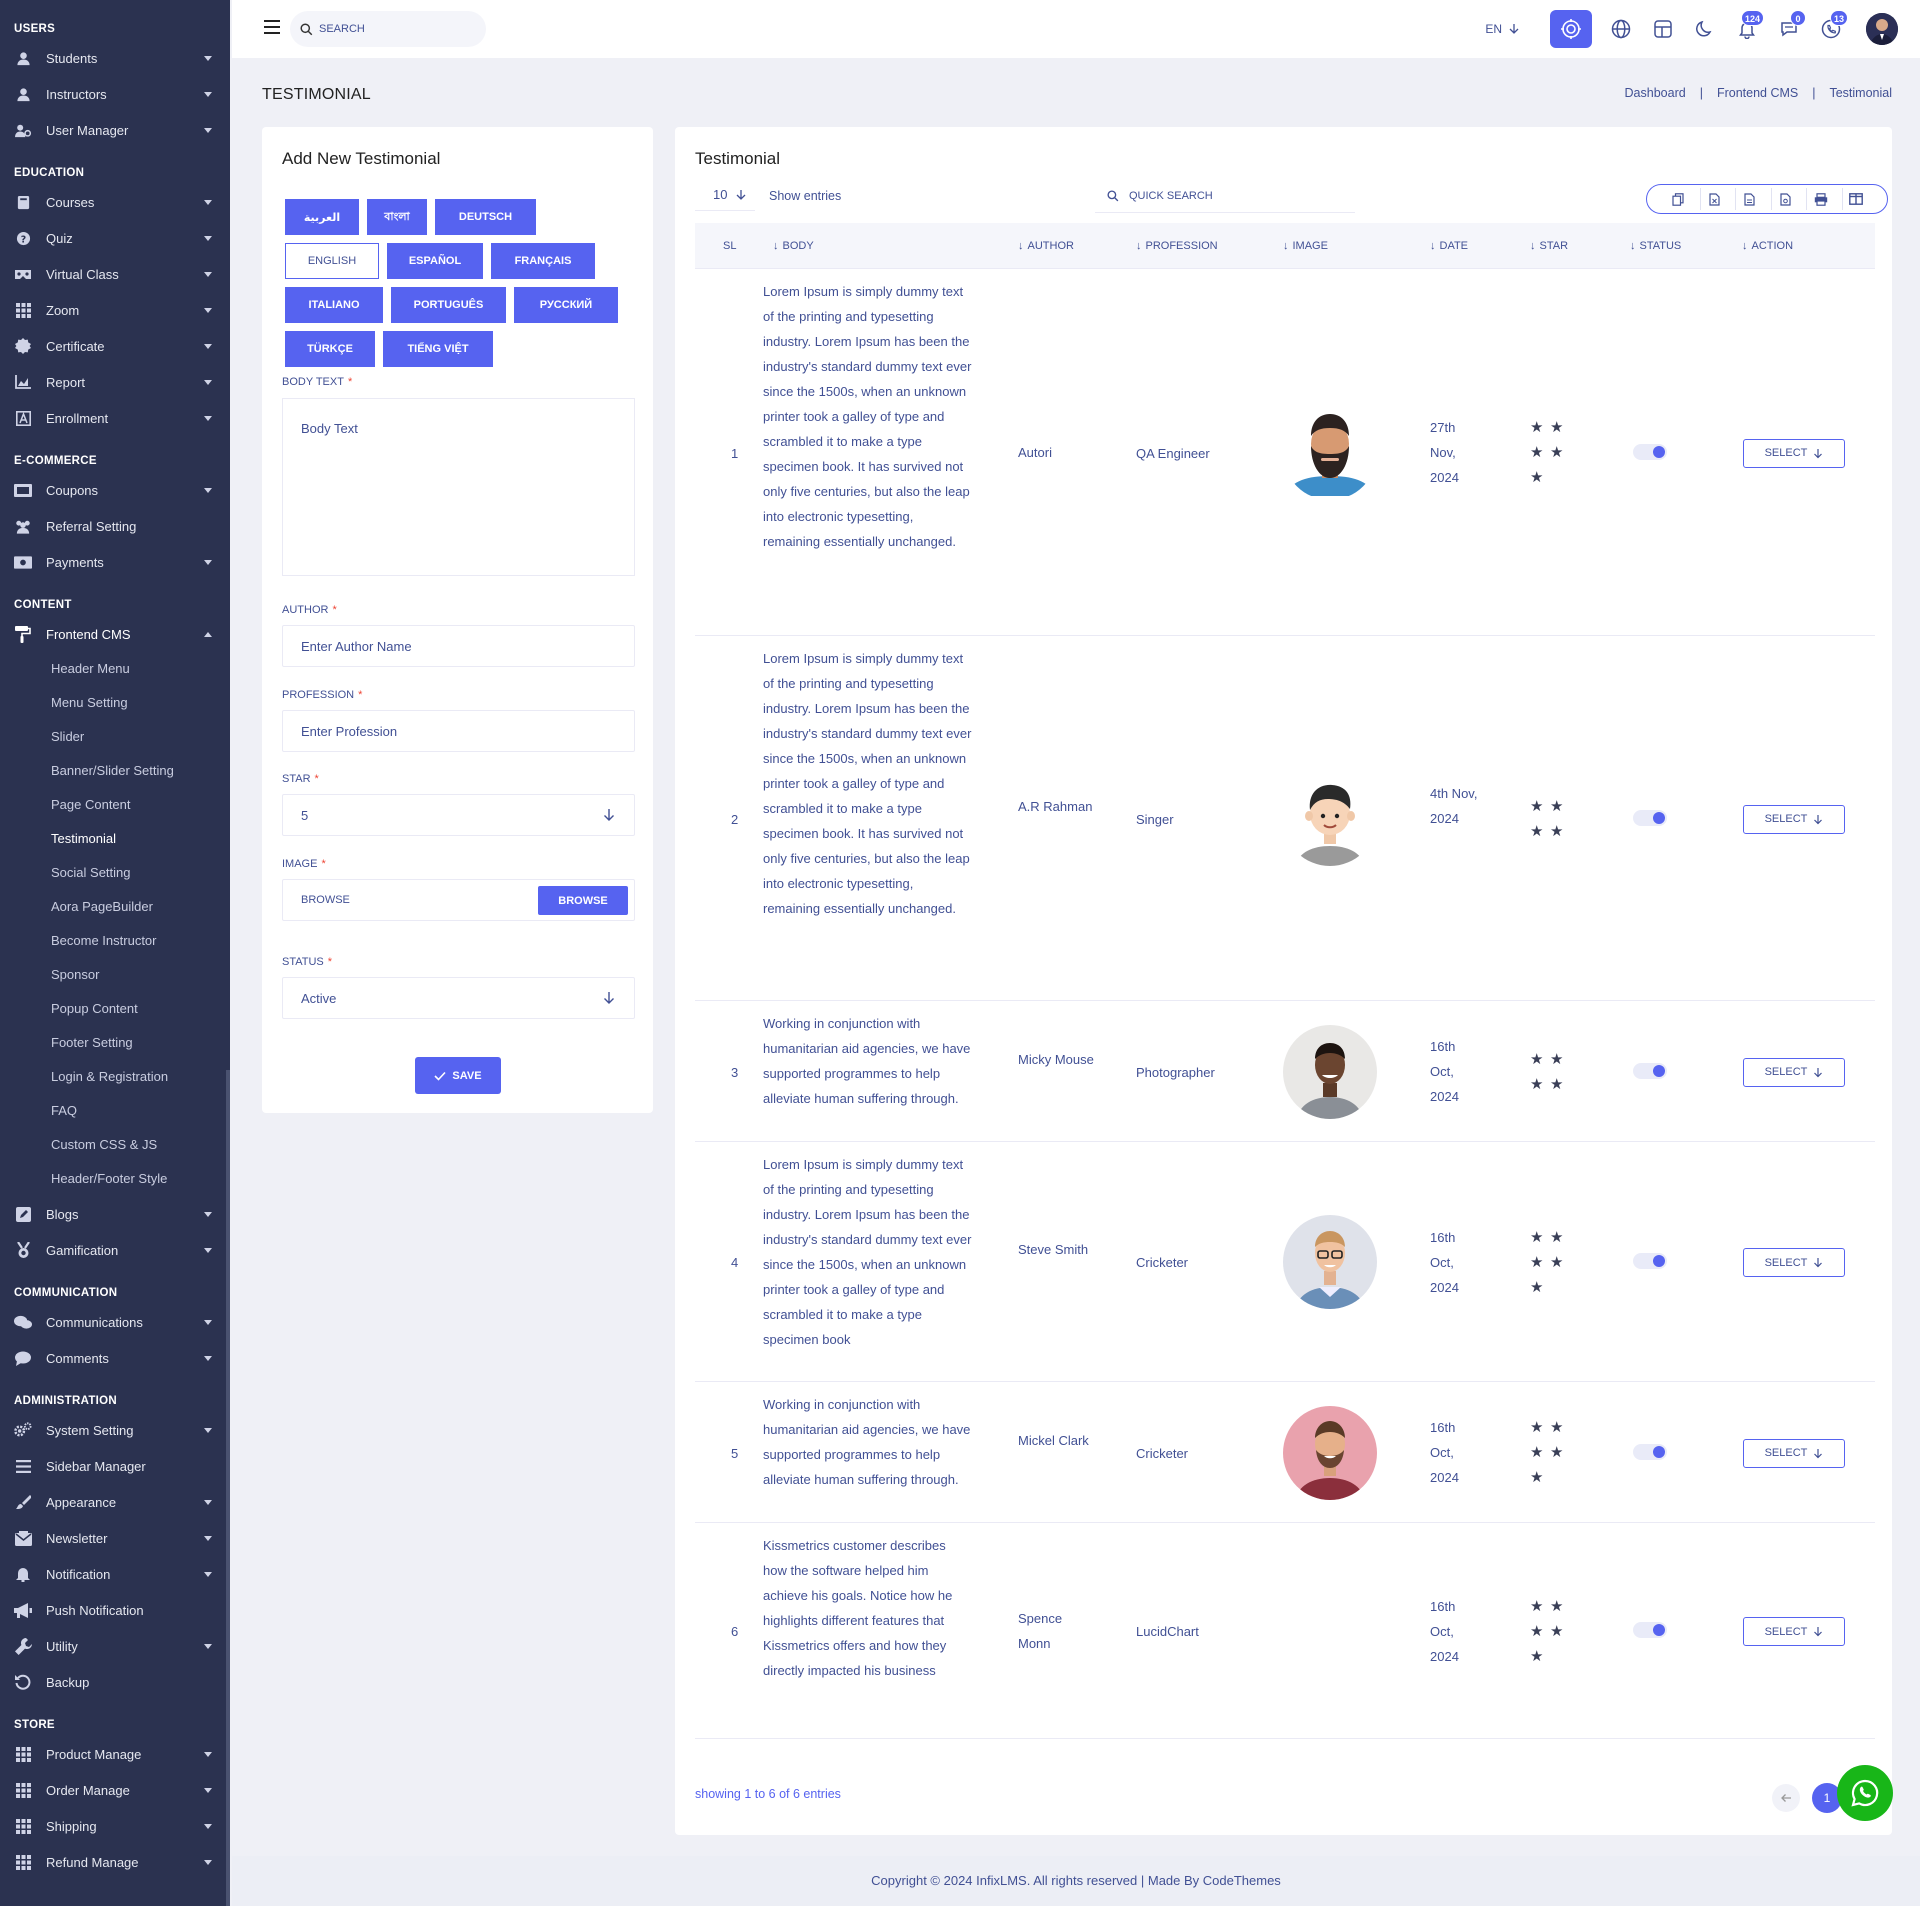 This screenshot has width=1920, height=1906. What do you see at coordinates (458, 646) in the screenshot?
I see `author-input: Enter Author Name` at bounding box center [458, 646].